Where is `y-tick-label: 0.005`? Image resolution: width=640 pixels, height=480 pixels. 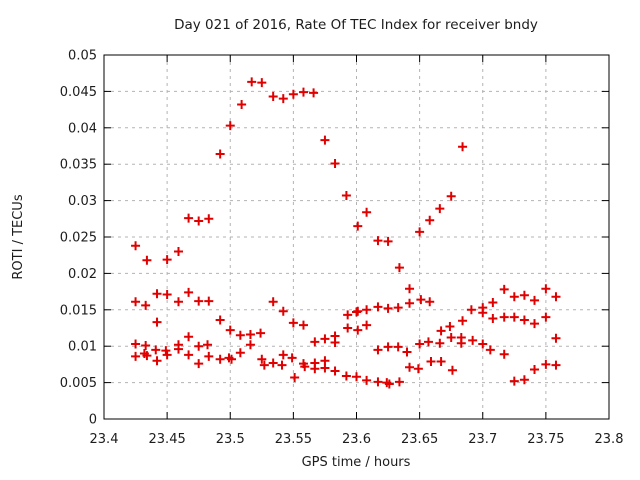 y-tick-label: 0.005 is located at coordinates (78, 383).